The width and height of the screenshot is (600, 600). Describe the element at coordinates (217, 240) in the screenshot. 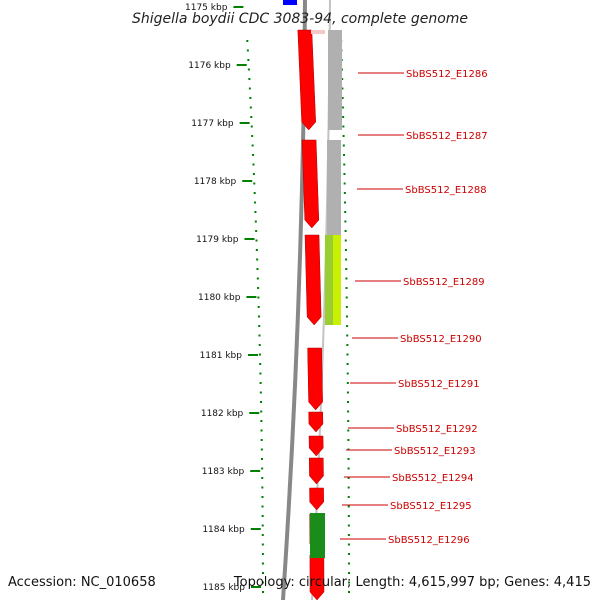

I see `scale-tick-label: 1179 kbp` at that location.